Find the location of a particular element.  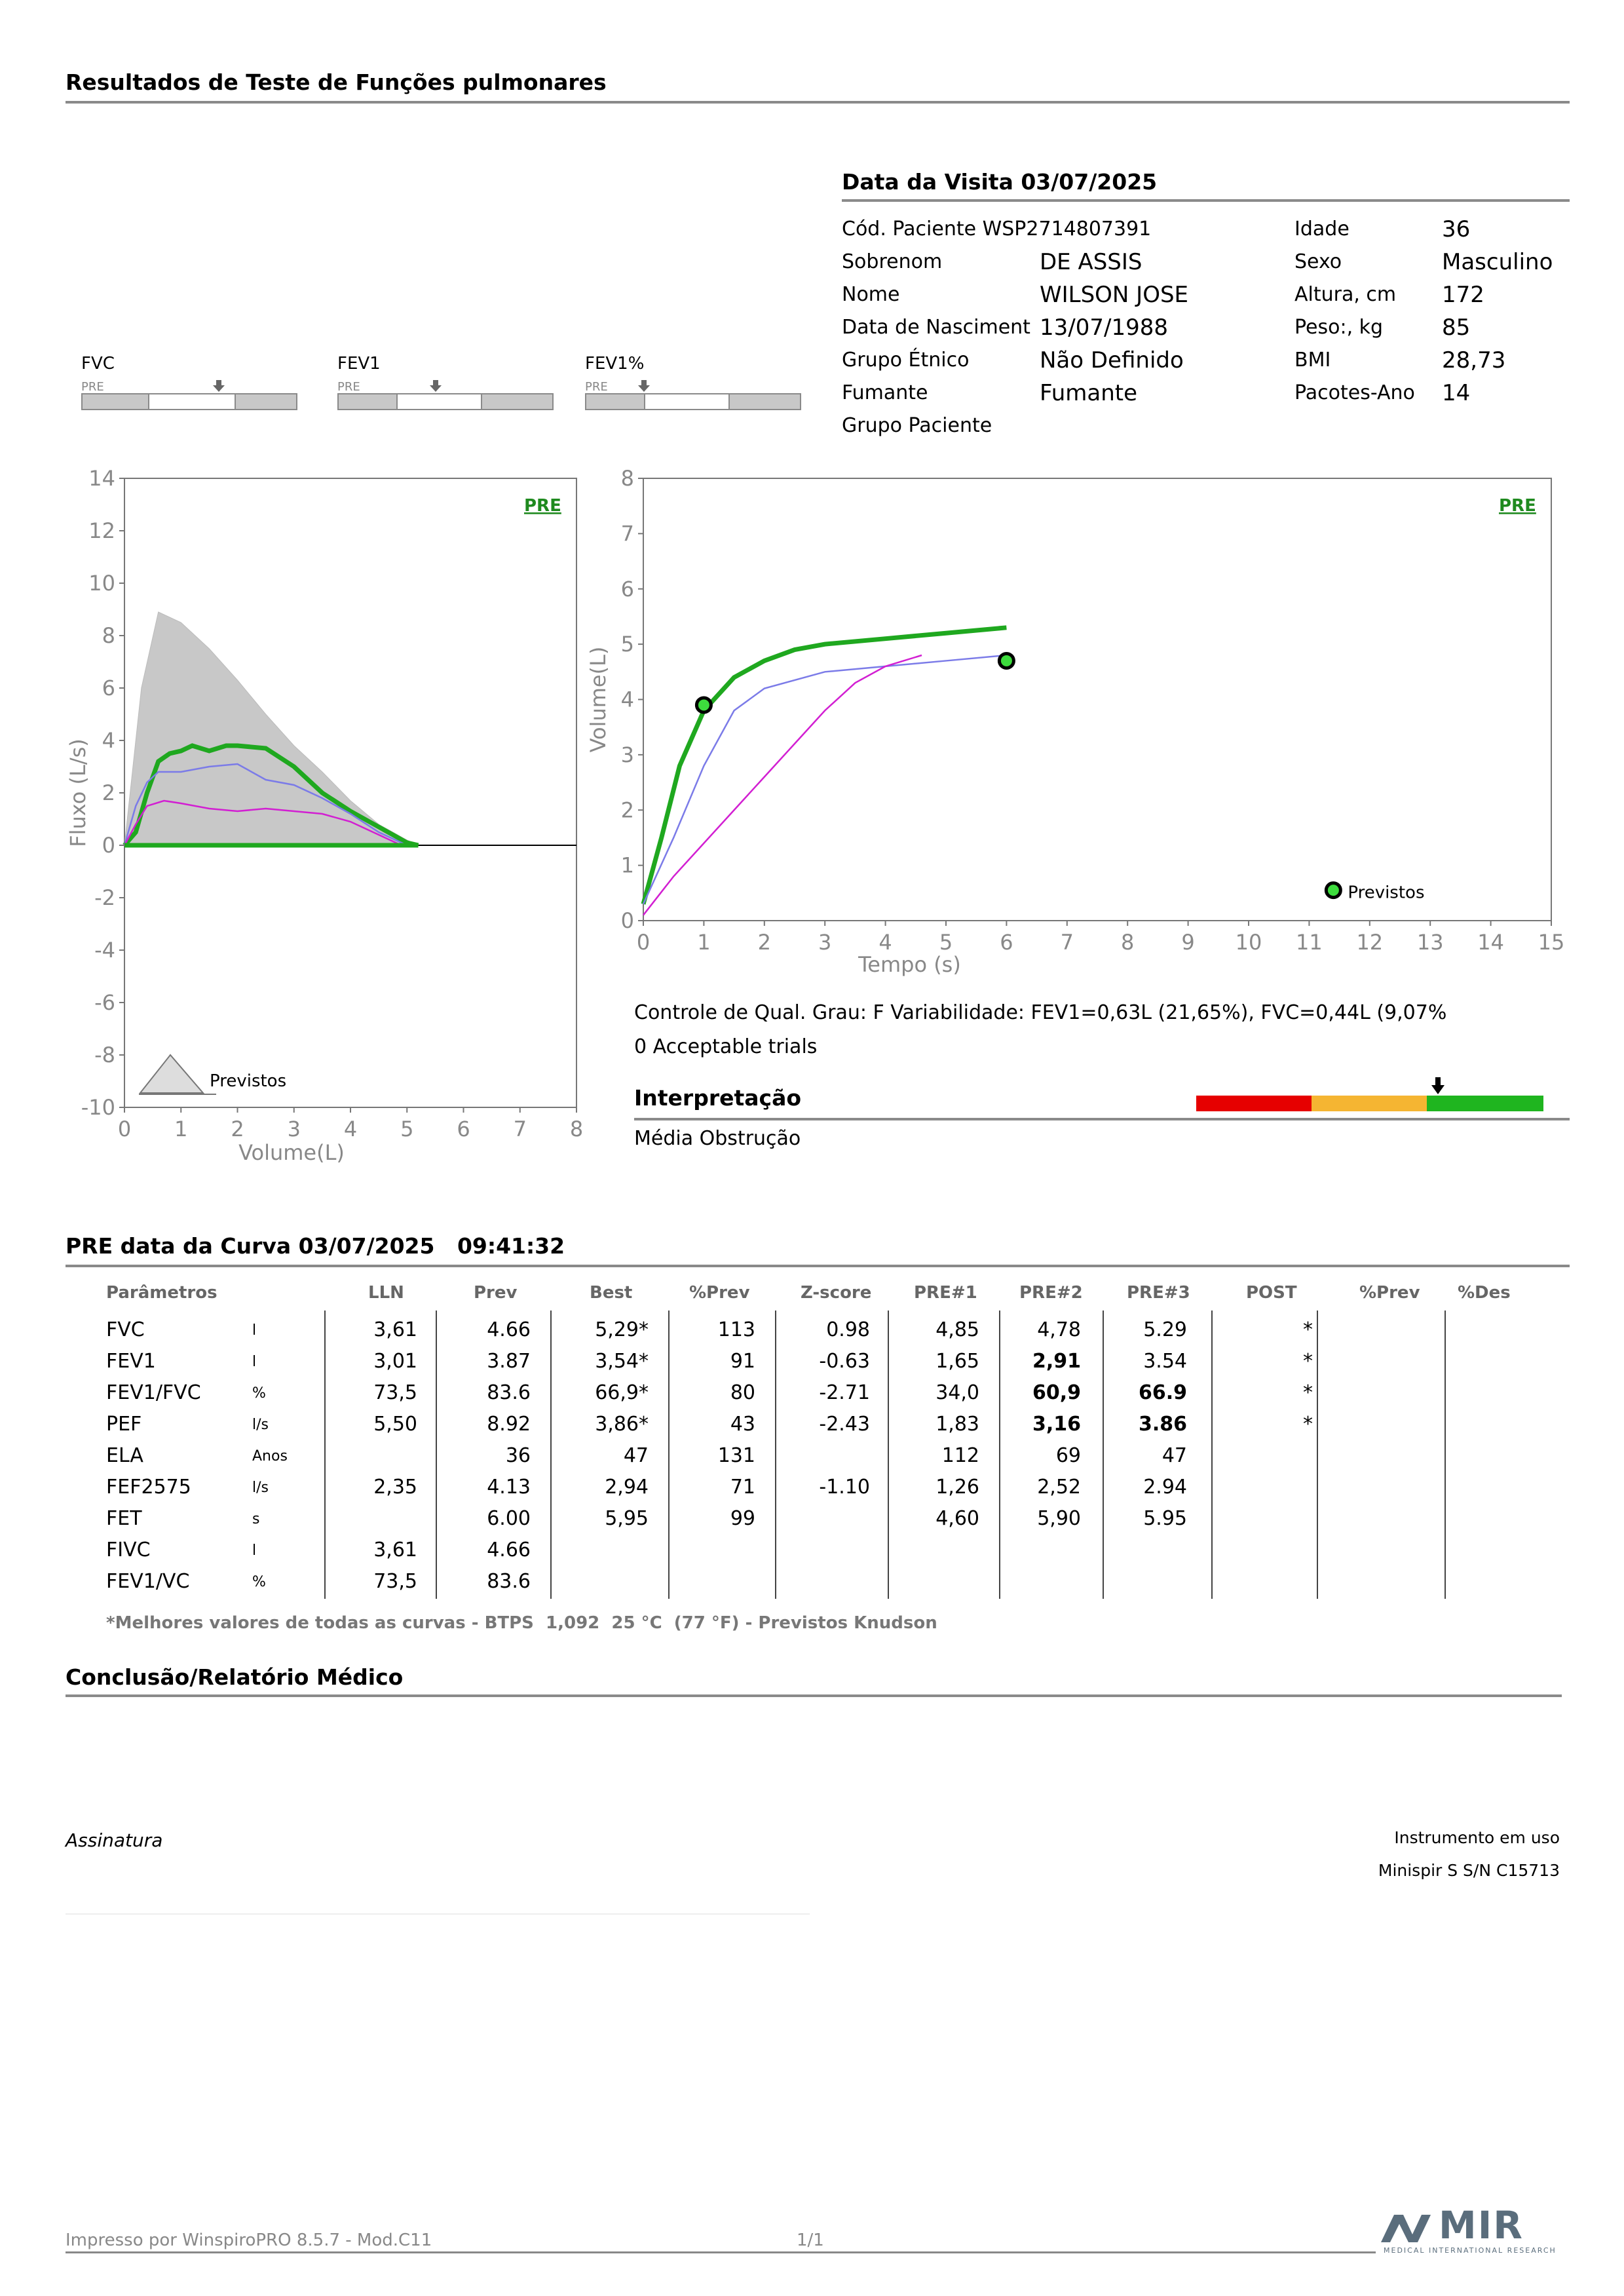

patient-field-label: Sobrenom is located at coordinates (892, 261).